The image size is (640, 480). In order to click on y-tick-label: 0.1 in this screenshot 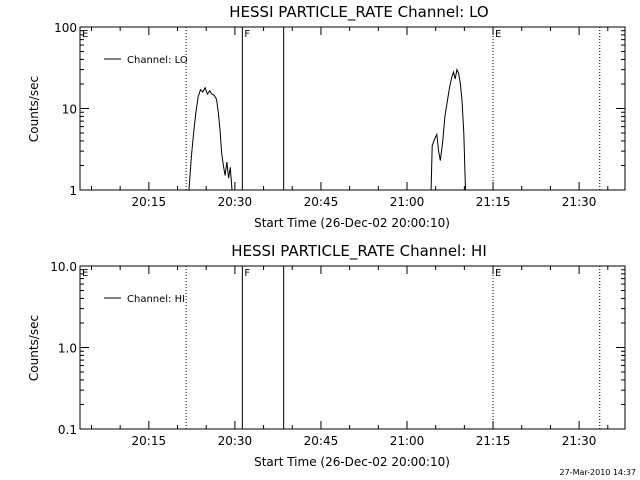, I will do `click(67, 430)`.